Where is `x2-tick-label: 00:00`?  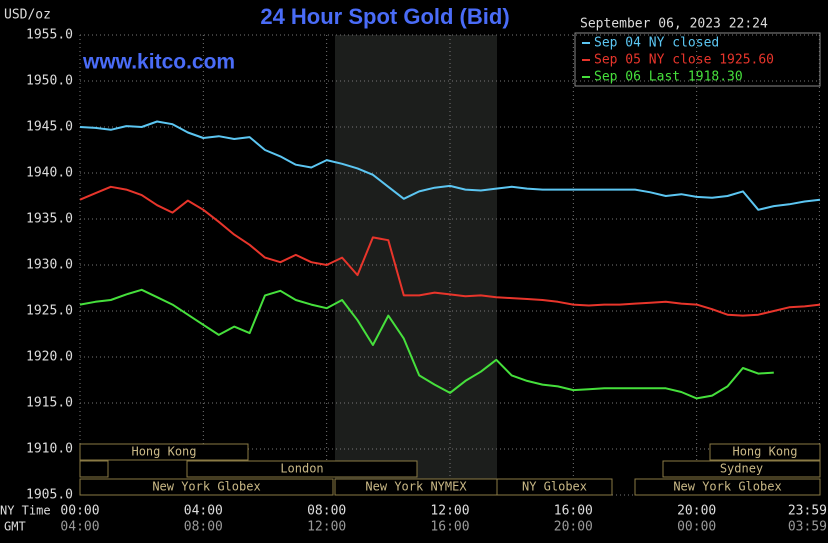
x2-tick-label: 00:00 is located at coordinates (696, 527).